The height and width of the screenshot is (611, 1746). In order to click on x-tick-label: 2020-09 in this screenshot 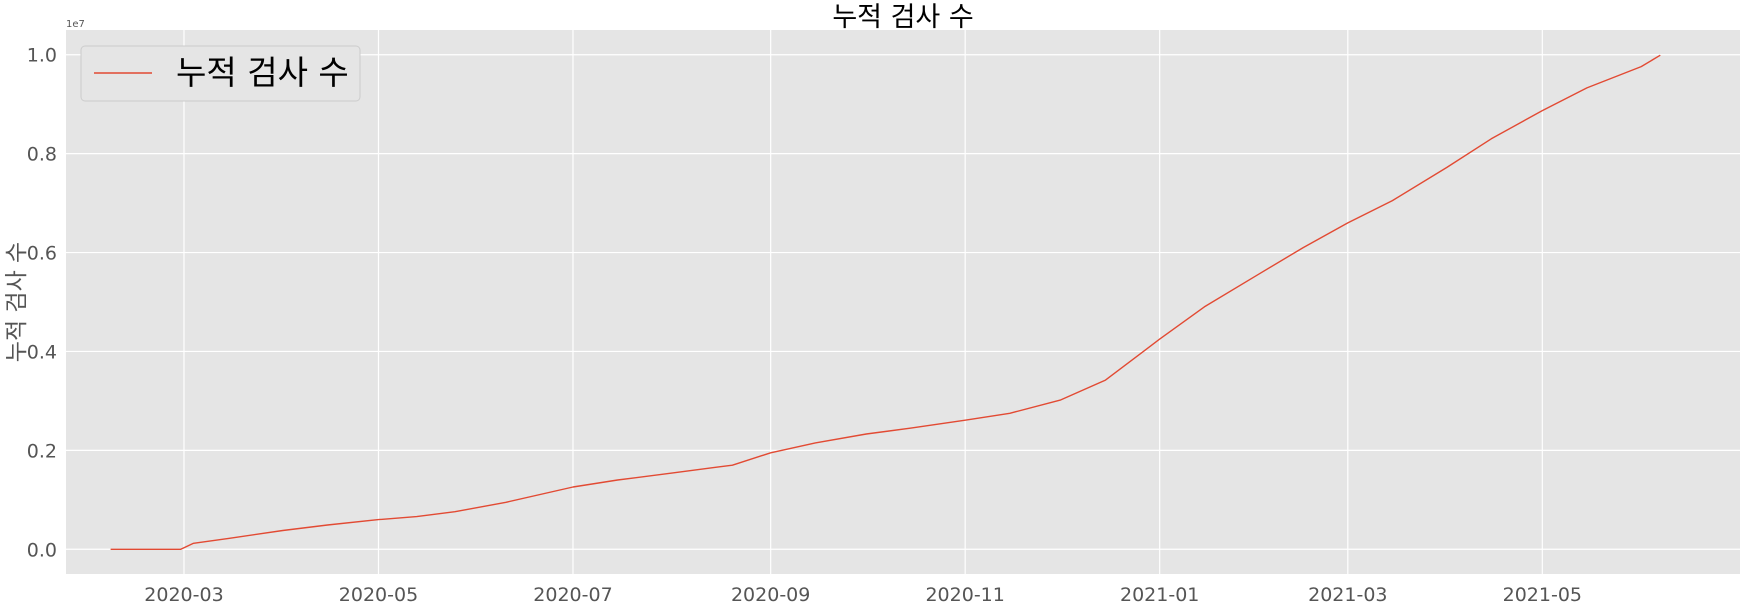, I will do `click(770, 595)`.